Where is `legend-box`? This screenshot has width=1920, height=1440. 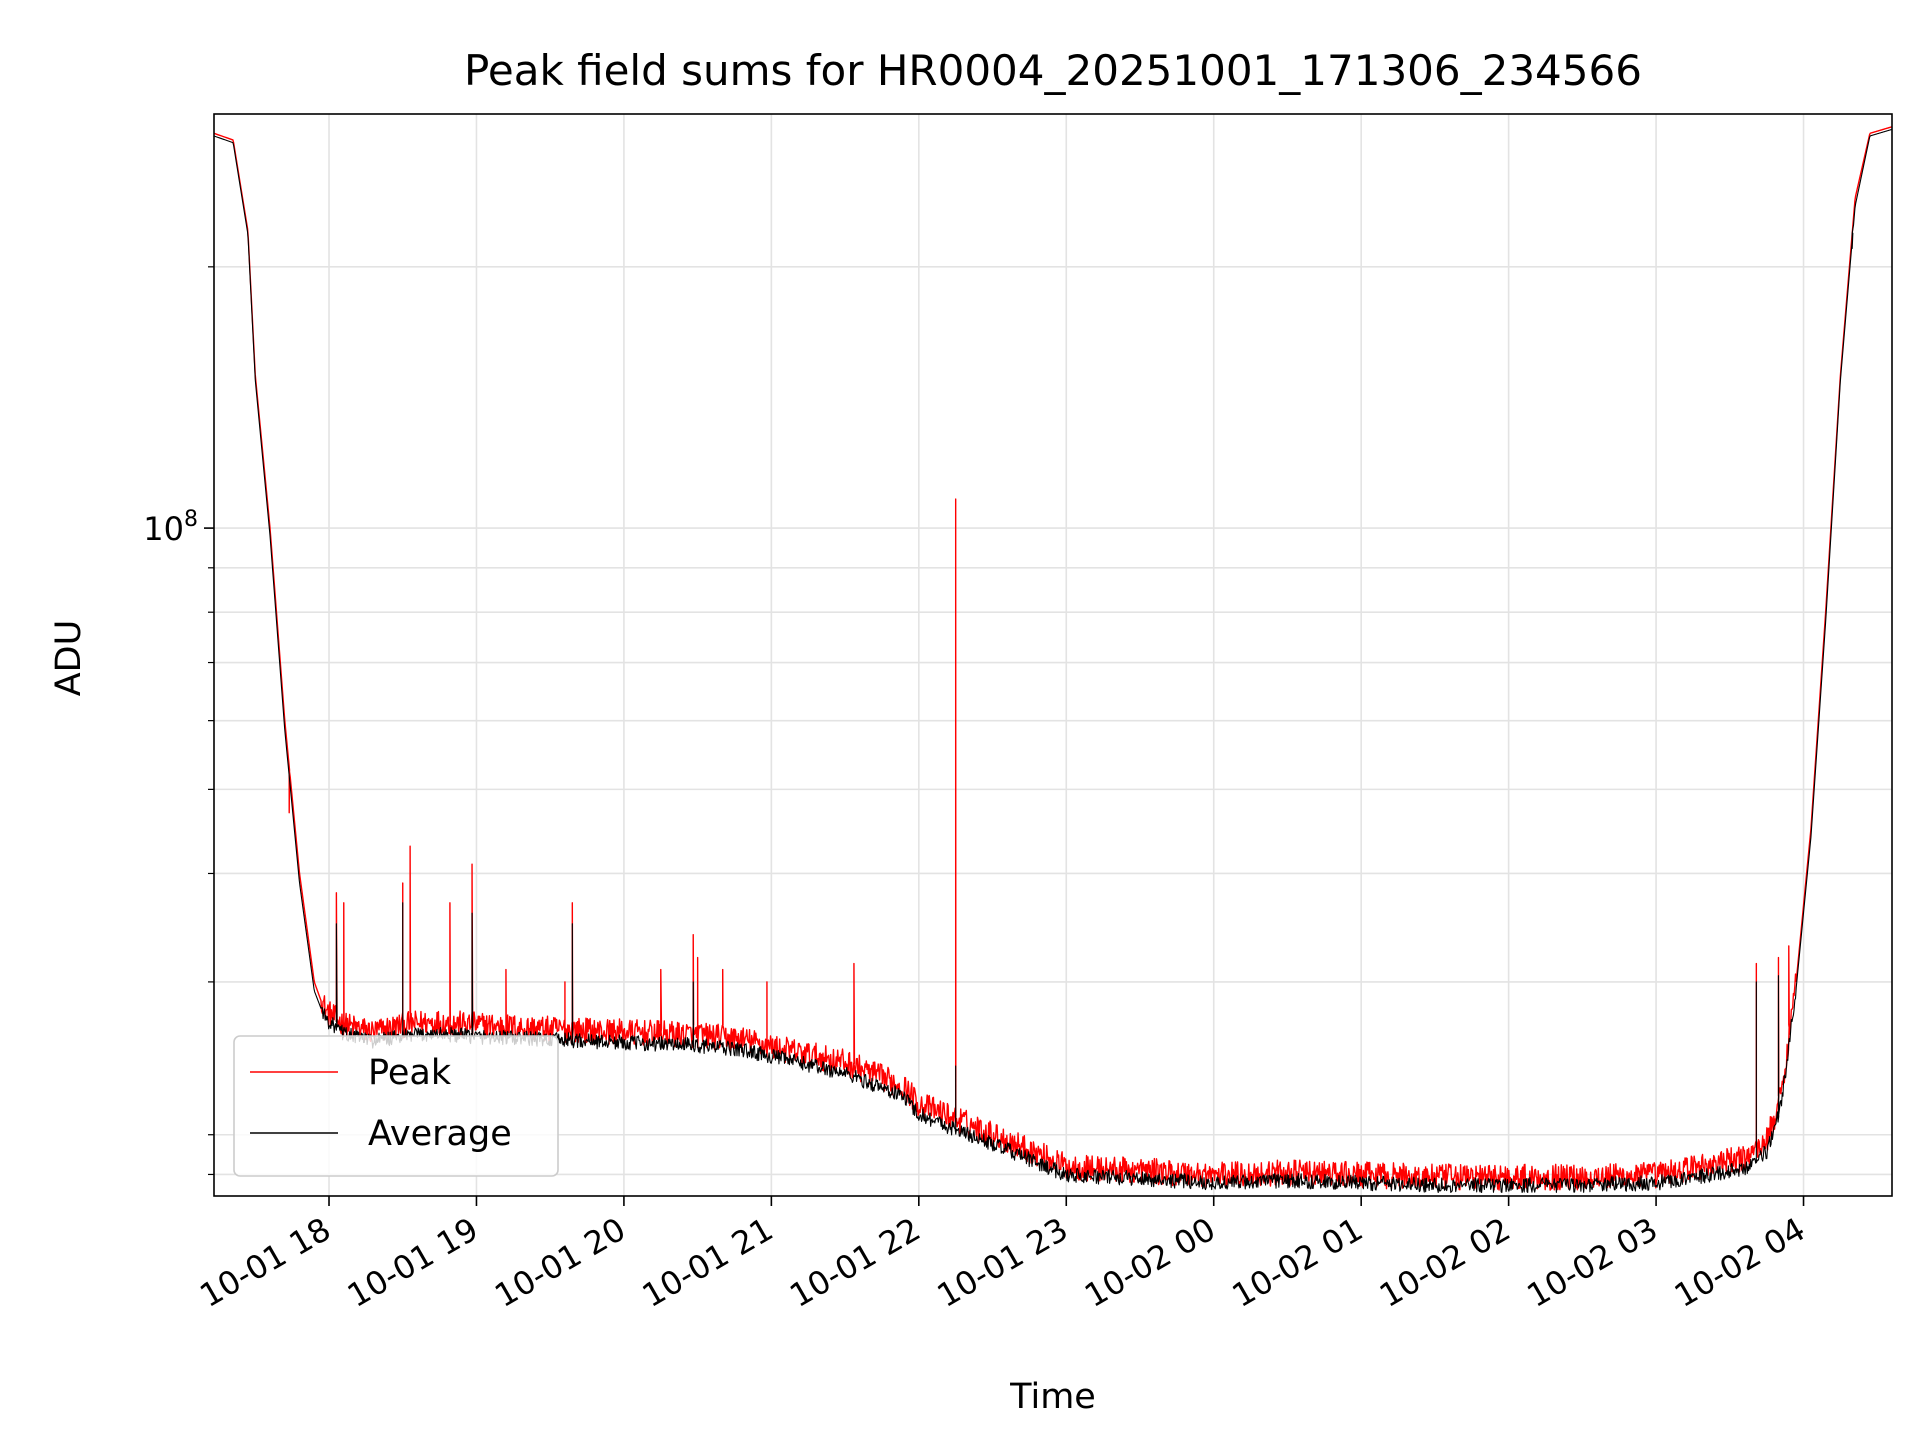 legend-box is located at coordinates (396, 1106).